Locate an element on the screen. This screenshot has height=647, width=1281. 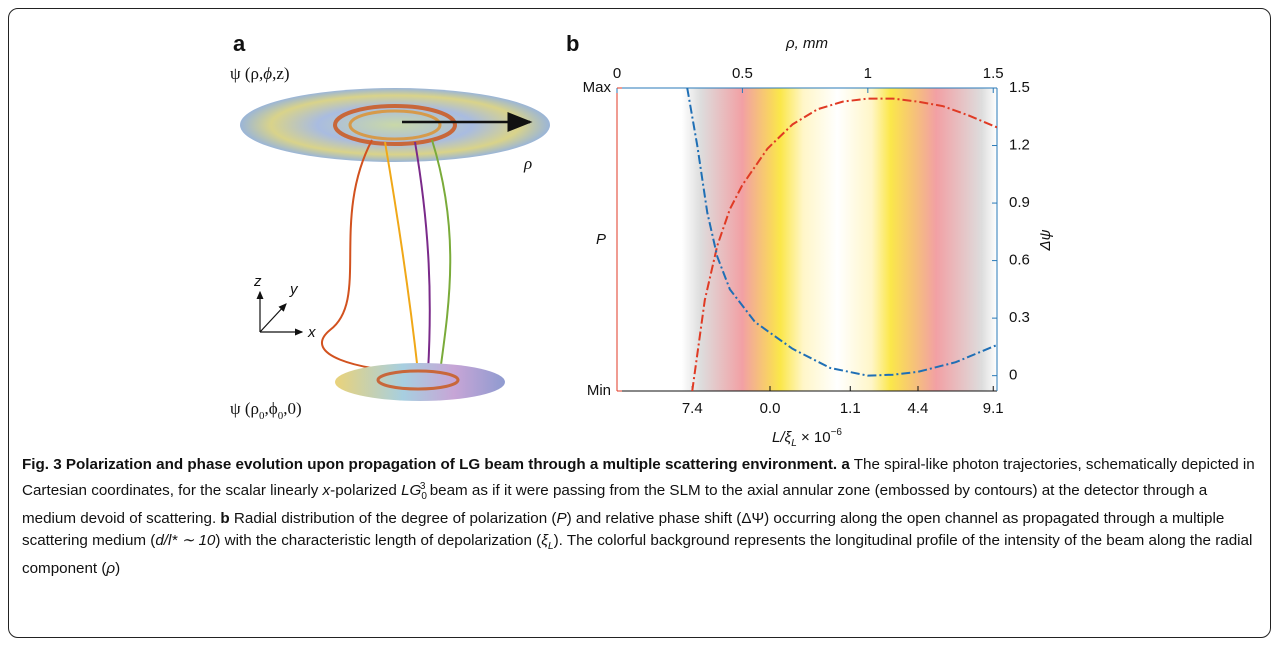
x-tick-label: 0 is located at coordinates (617, 73).